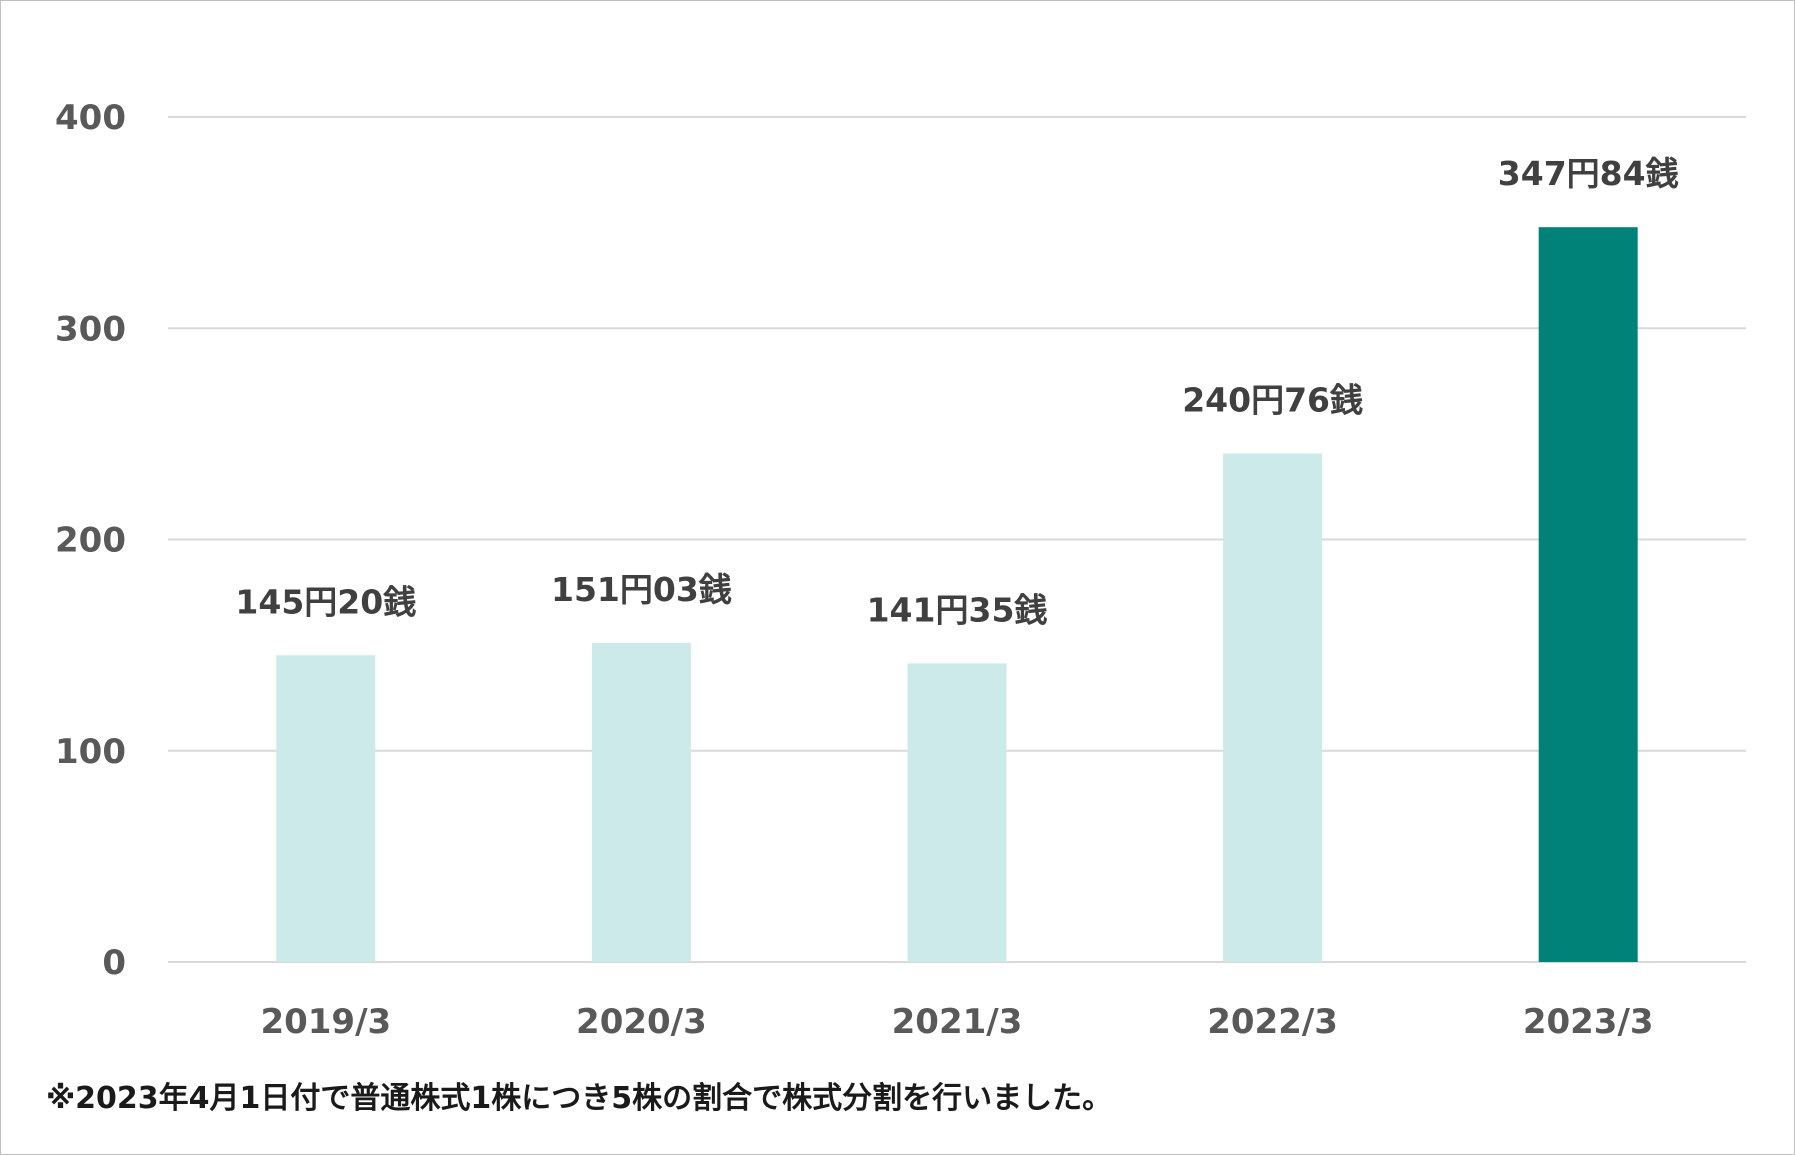 Image resolution: width=1795 pixels, height=1155 pixels. I want to click on x-tick-label: 2022/3, so click(1272, 1022).